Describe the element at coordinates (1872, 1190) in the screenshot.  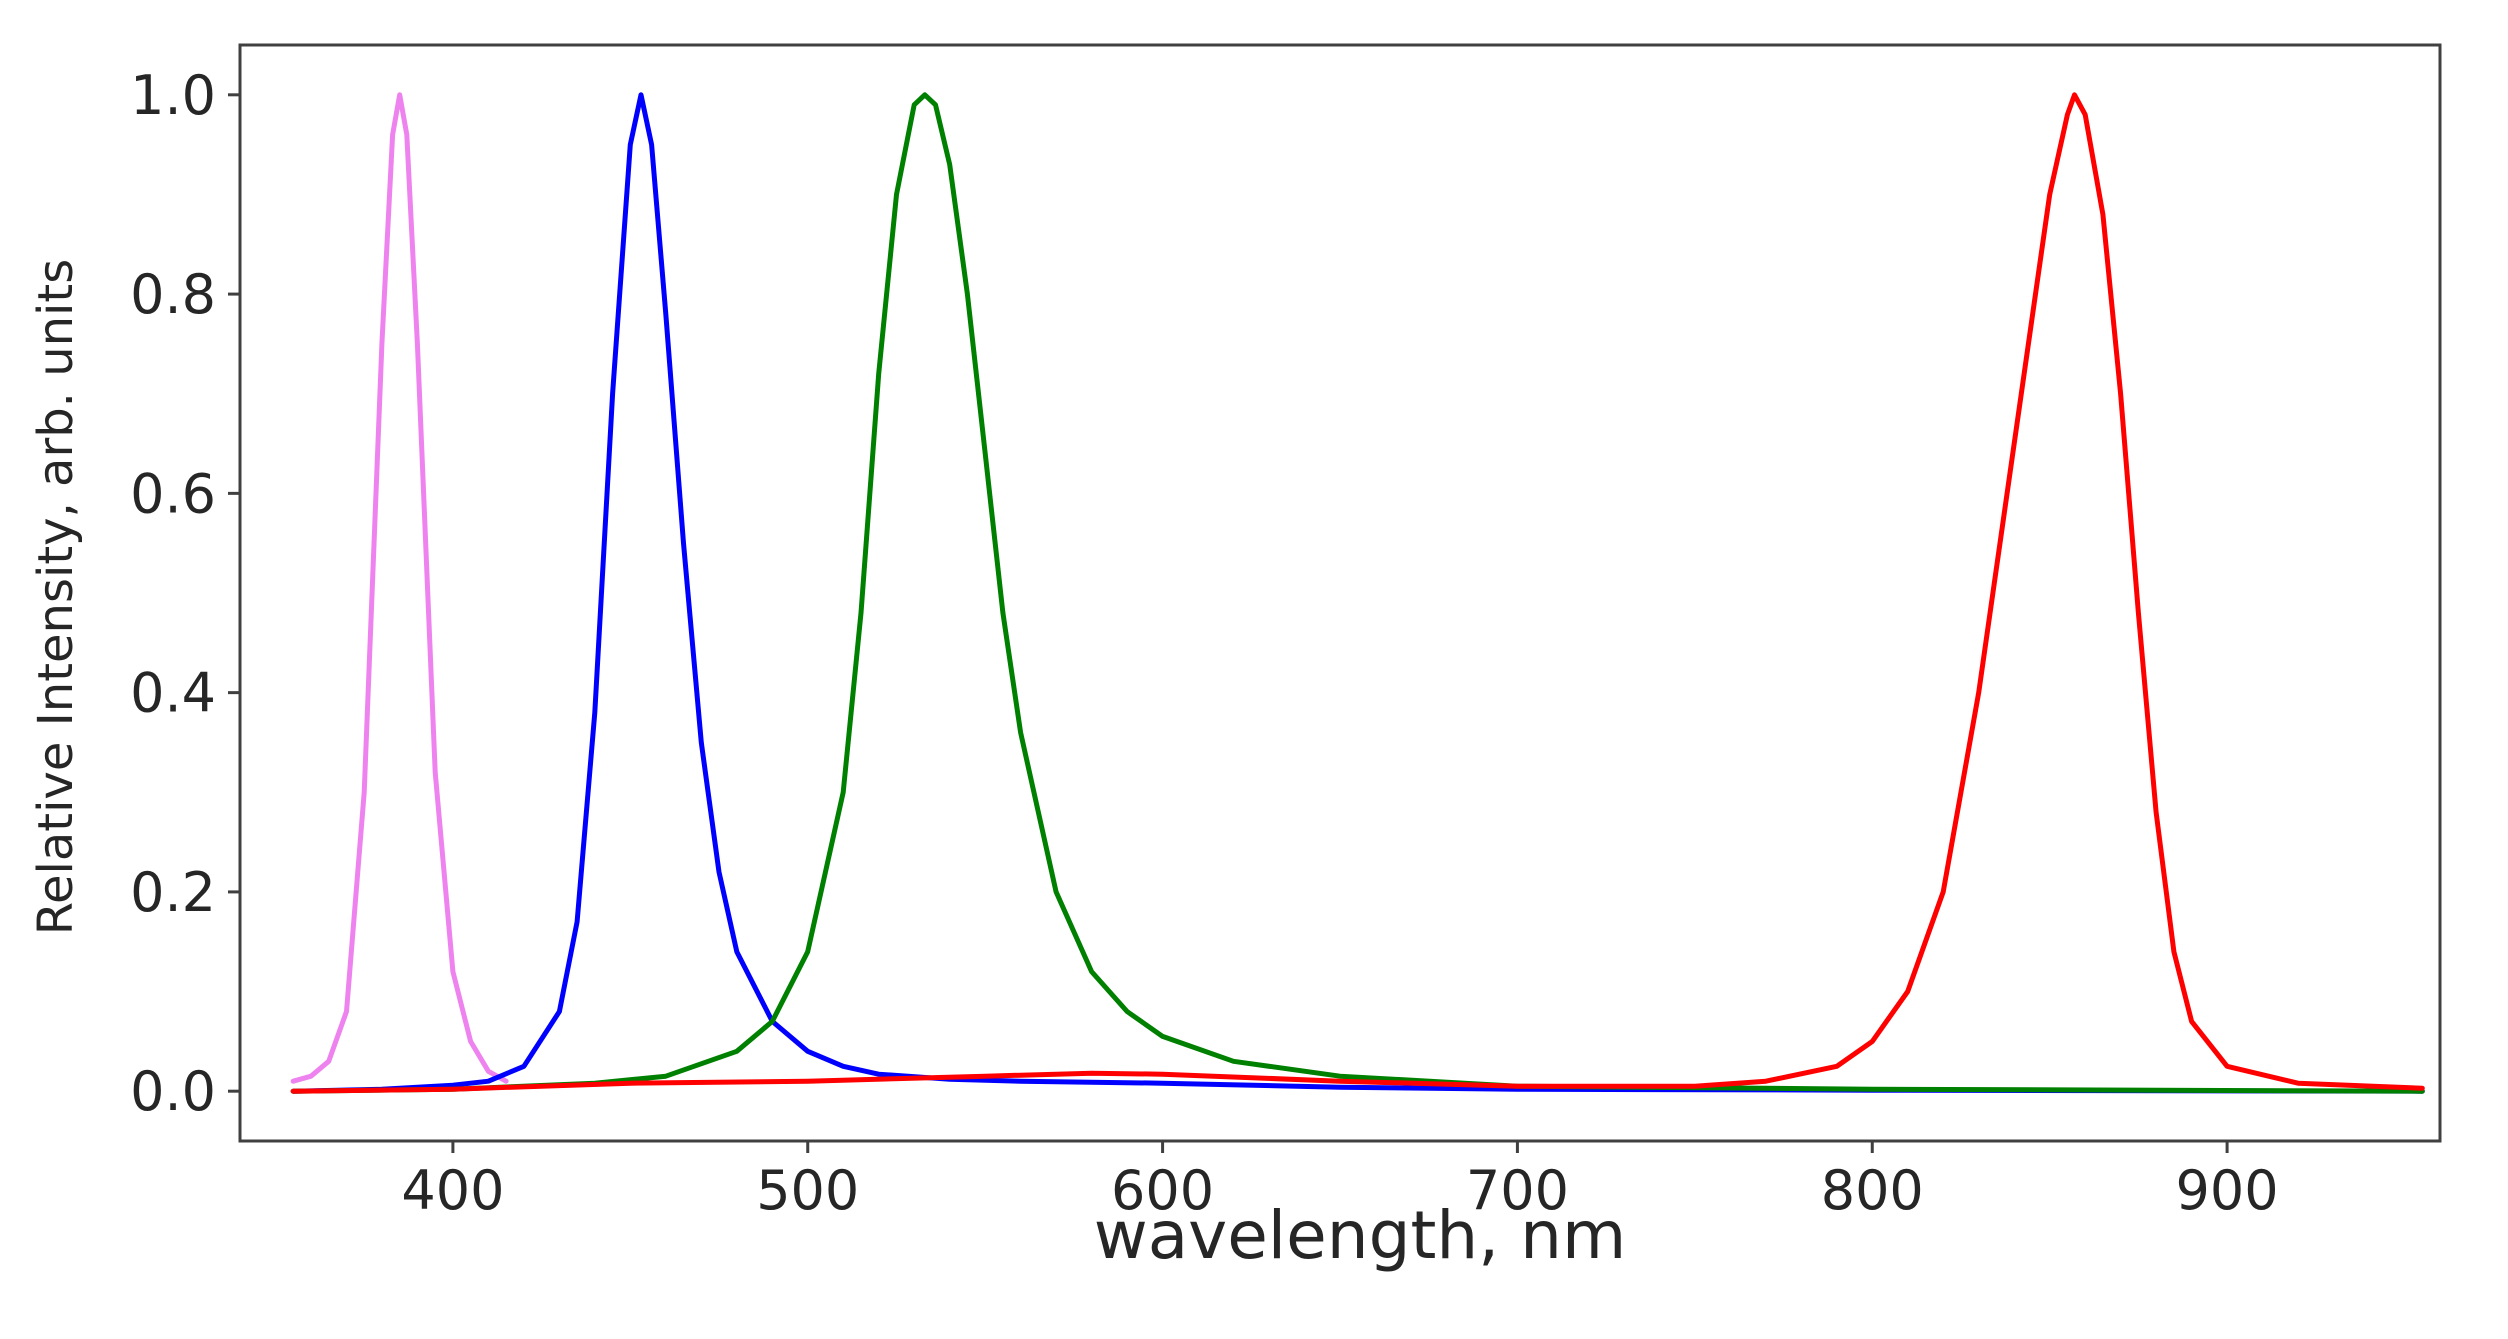
I see `x-tick-label: 800` at that location.